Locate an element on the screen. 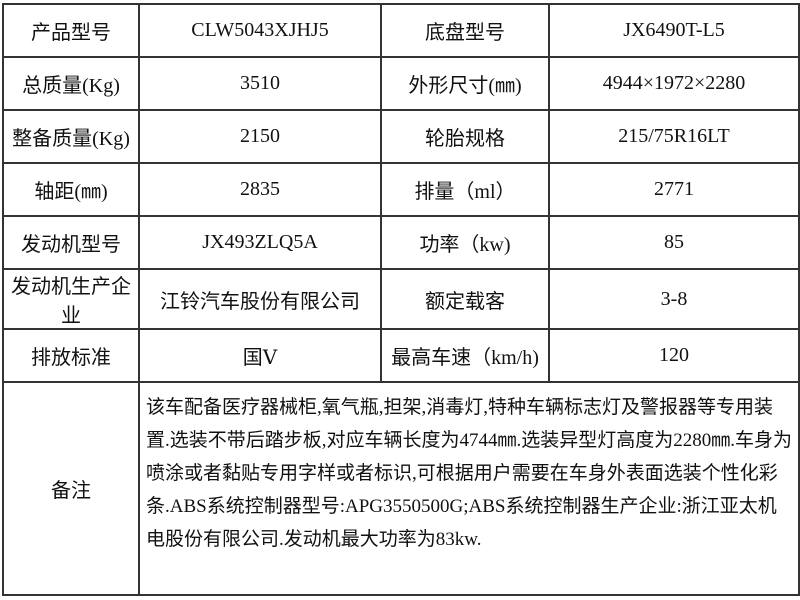  spec-value: JX493ZLQ5A is located at coordinates (260, 242).